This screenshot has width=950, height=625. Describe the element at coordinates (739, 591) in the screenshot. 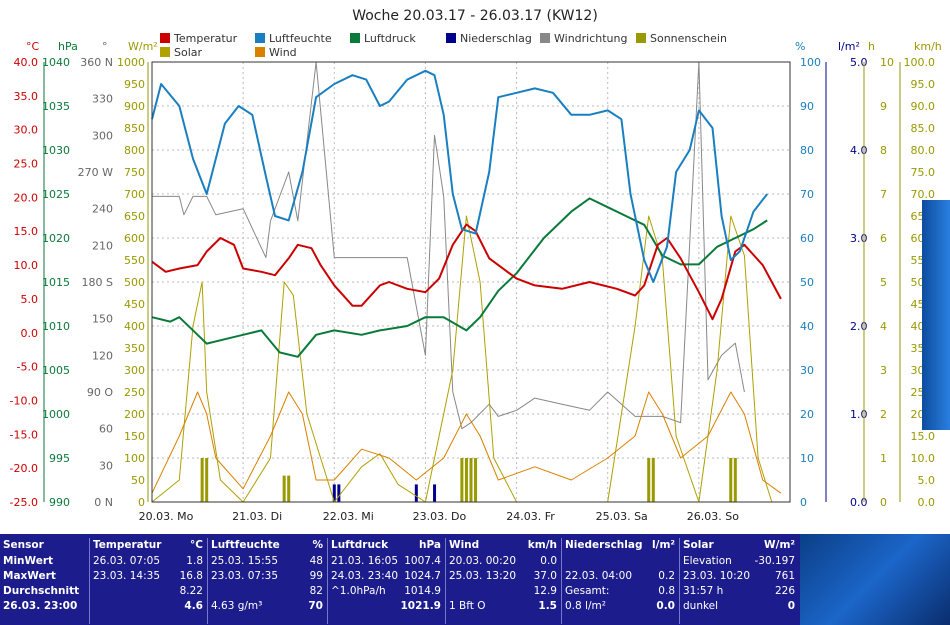

I see `stats-row: 31:57 h 226` at that location.